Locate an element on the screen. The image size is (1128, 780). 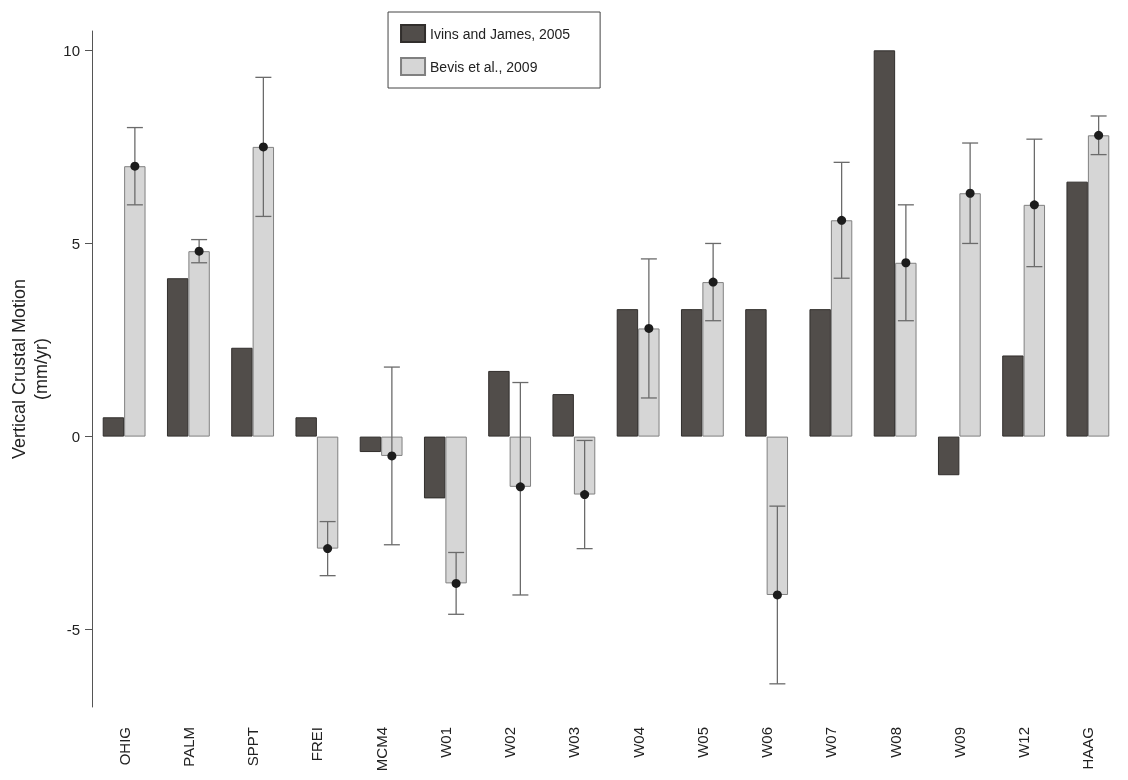
x-tick-label: W05 is located at coordinates (702, 742).